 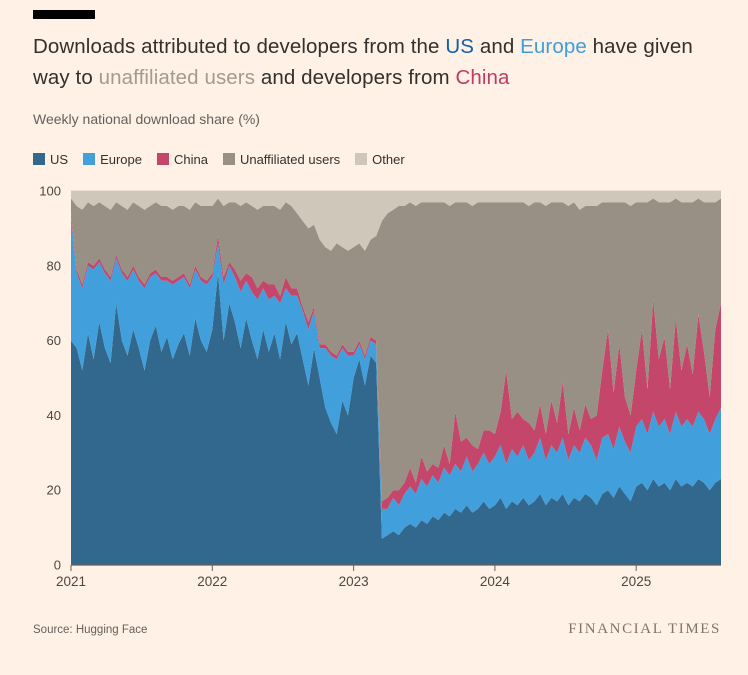 I want to click on y-axis-label-20: 20, so click(x=54, y=489).